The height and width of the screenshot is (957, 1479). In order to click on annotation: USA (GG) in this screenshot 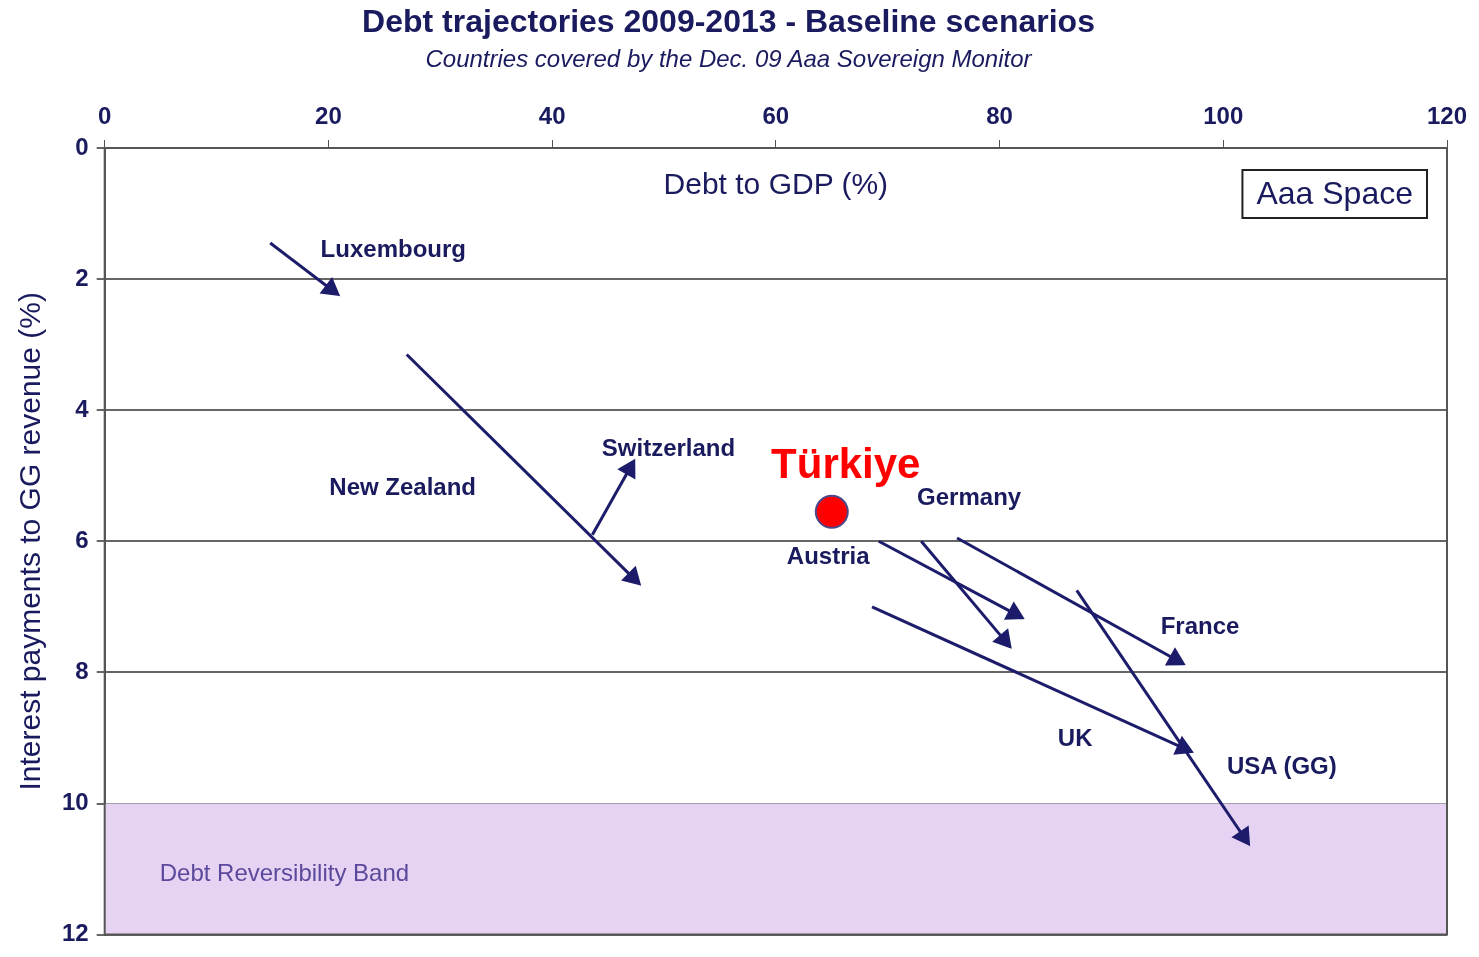, I will do `click(1282, 766)`.